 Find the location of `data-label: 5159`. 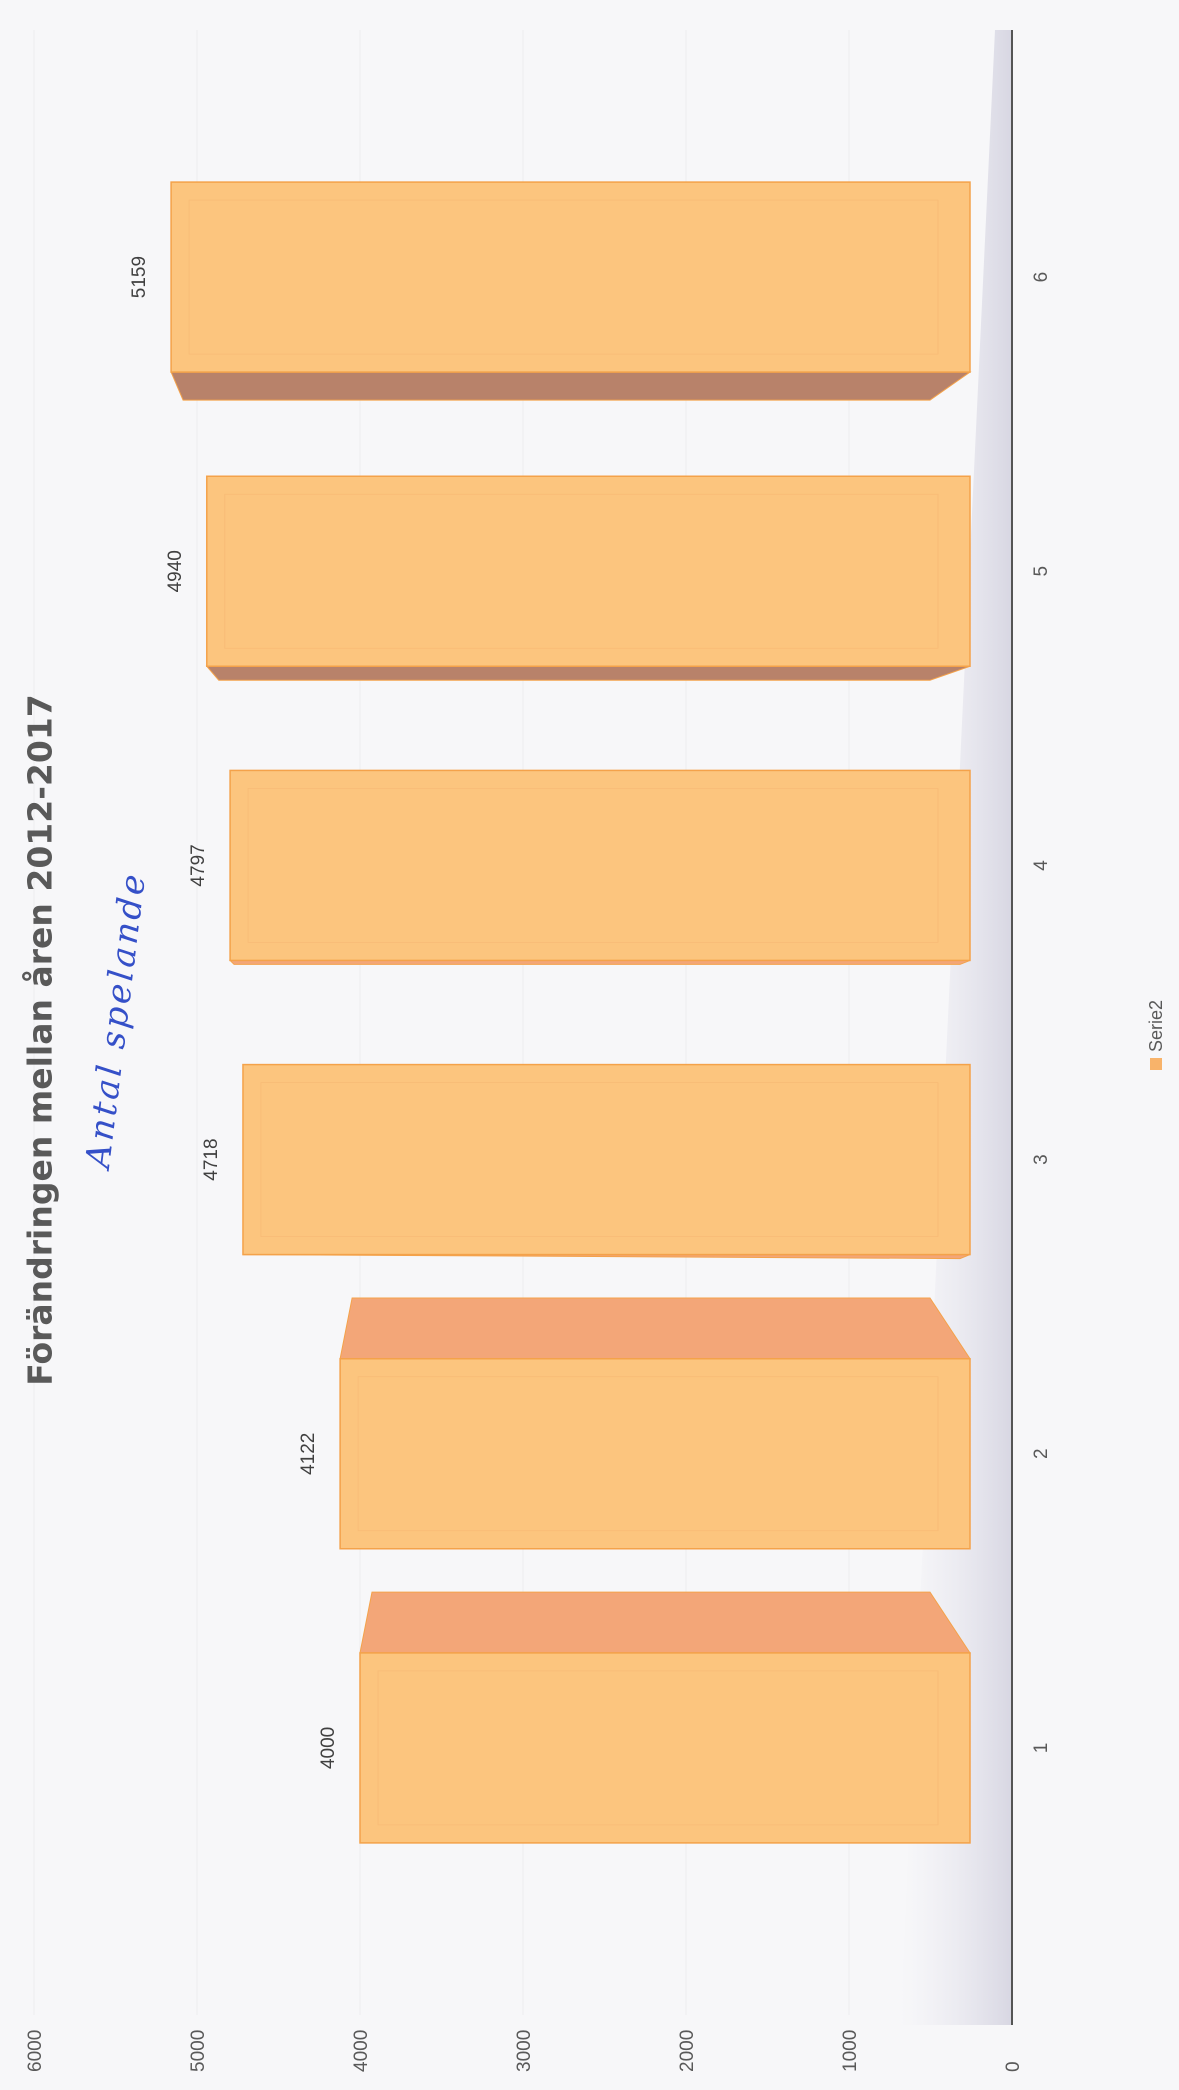

data-label: 5159 is located at coordinates (139, 277).